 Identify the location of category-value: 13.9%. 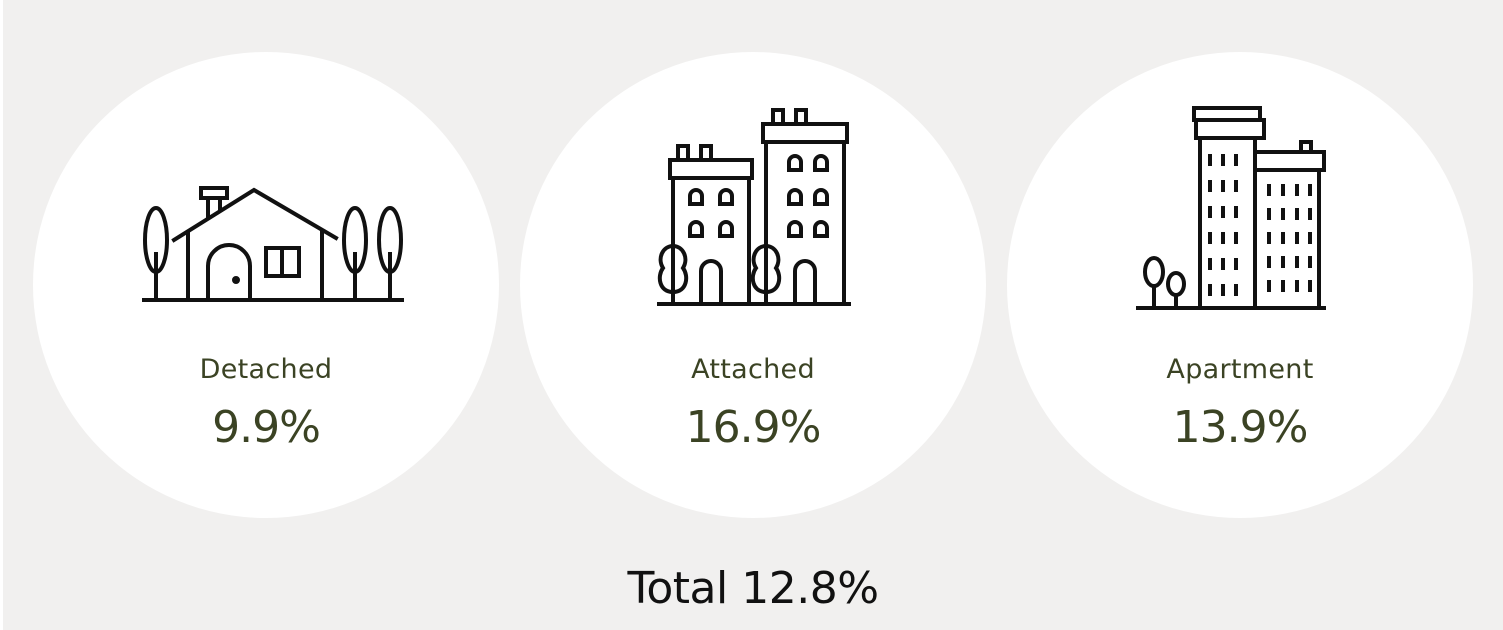
(1240, 427).